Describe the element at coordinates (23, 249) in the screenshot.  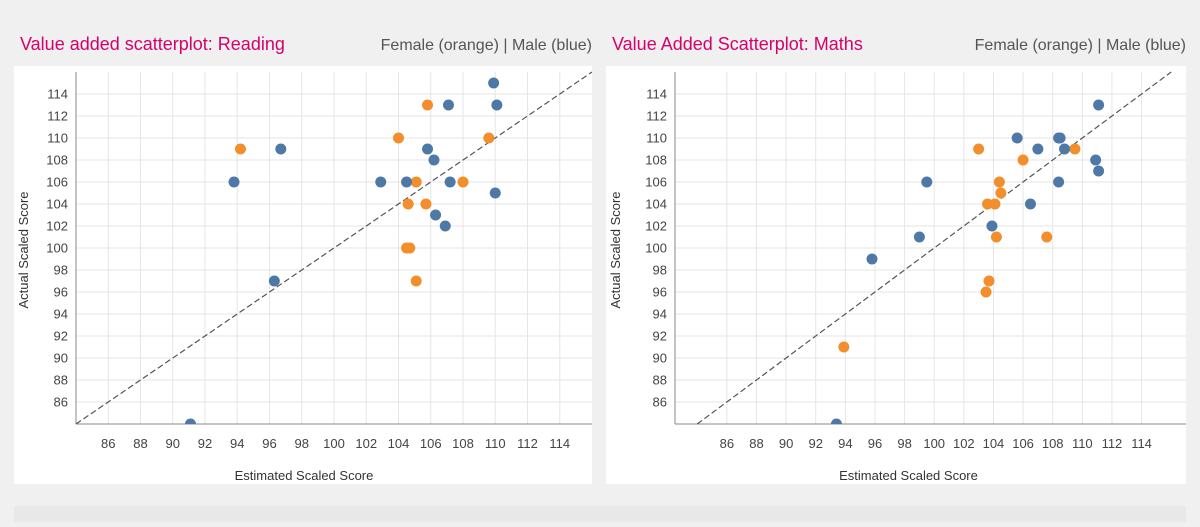
I see `reading-y-axis-title: Actual Scaled Score` at that location.